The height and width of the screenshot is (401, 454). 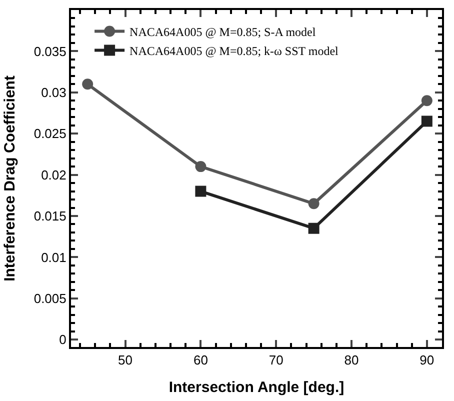 What do you see at coordinates (223, 31) in the screenshot?
I see `legend-label: NACA64A005 @ M=0.85; S-A model` at bounding box center [223, 31].